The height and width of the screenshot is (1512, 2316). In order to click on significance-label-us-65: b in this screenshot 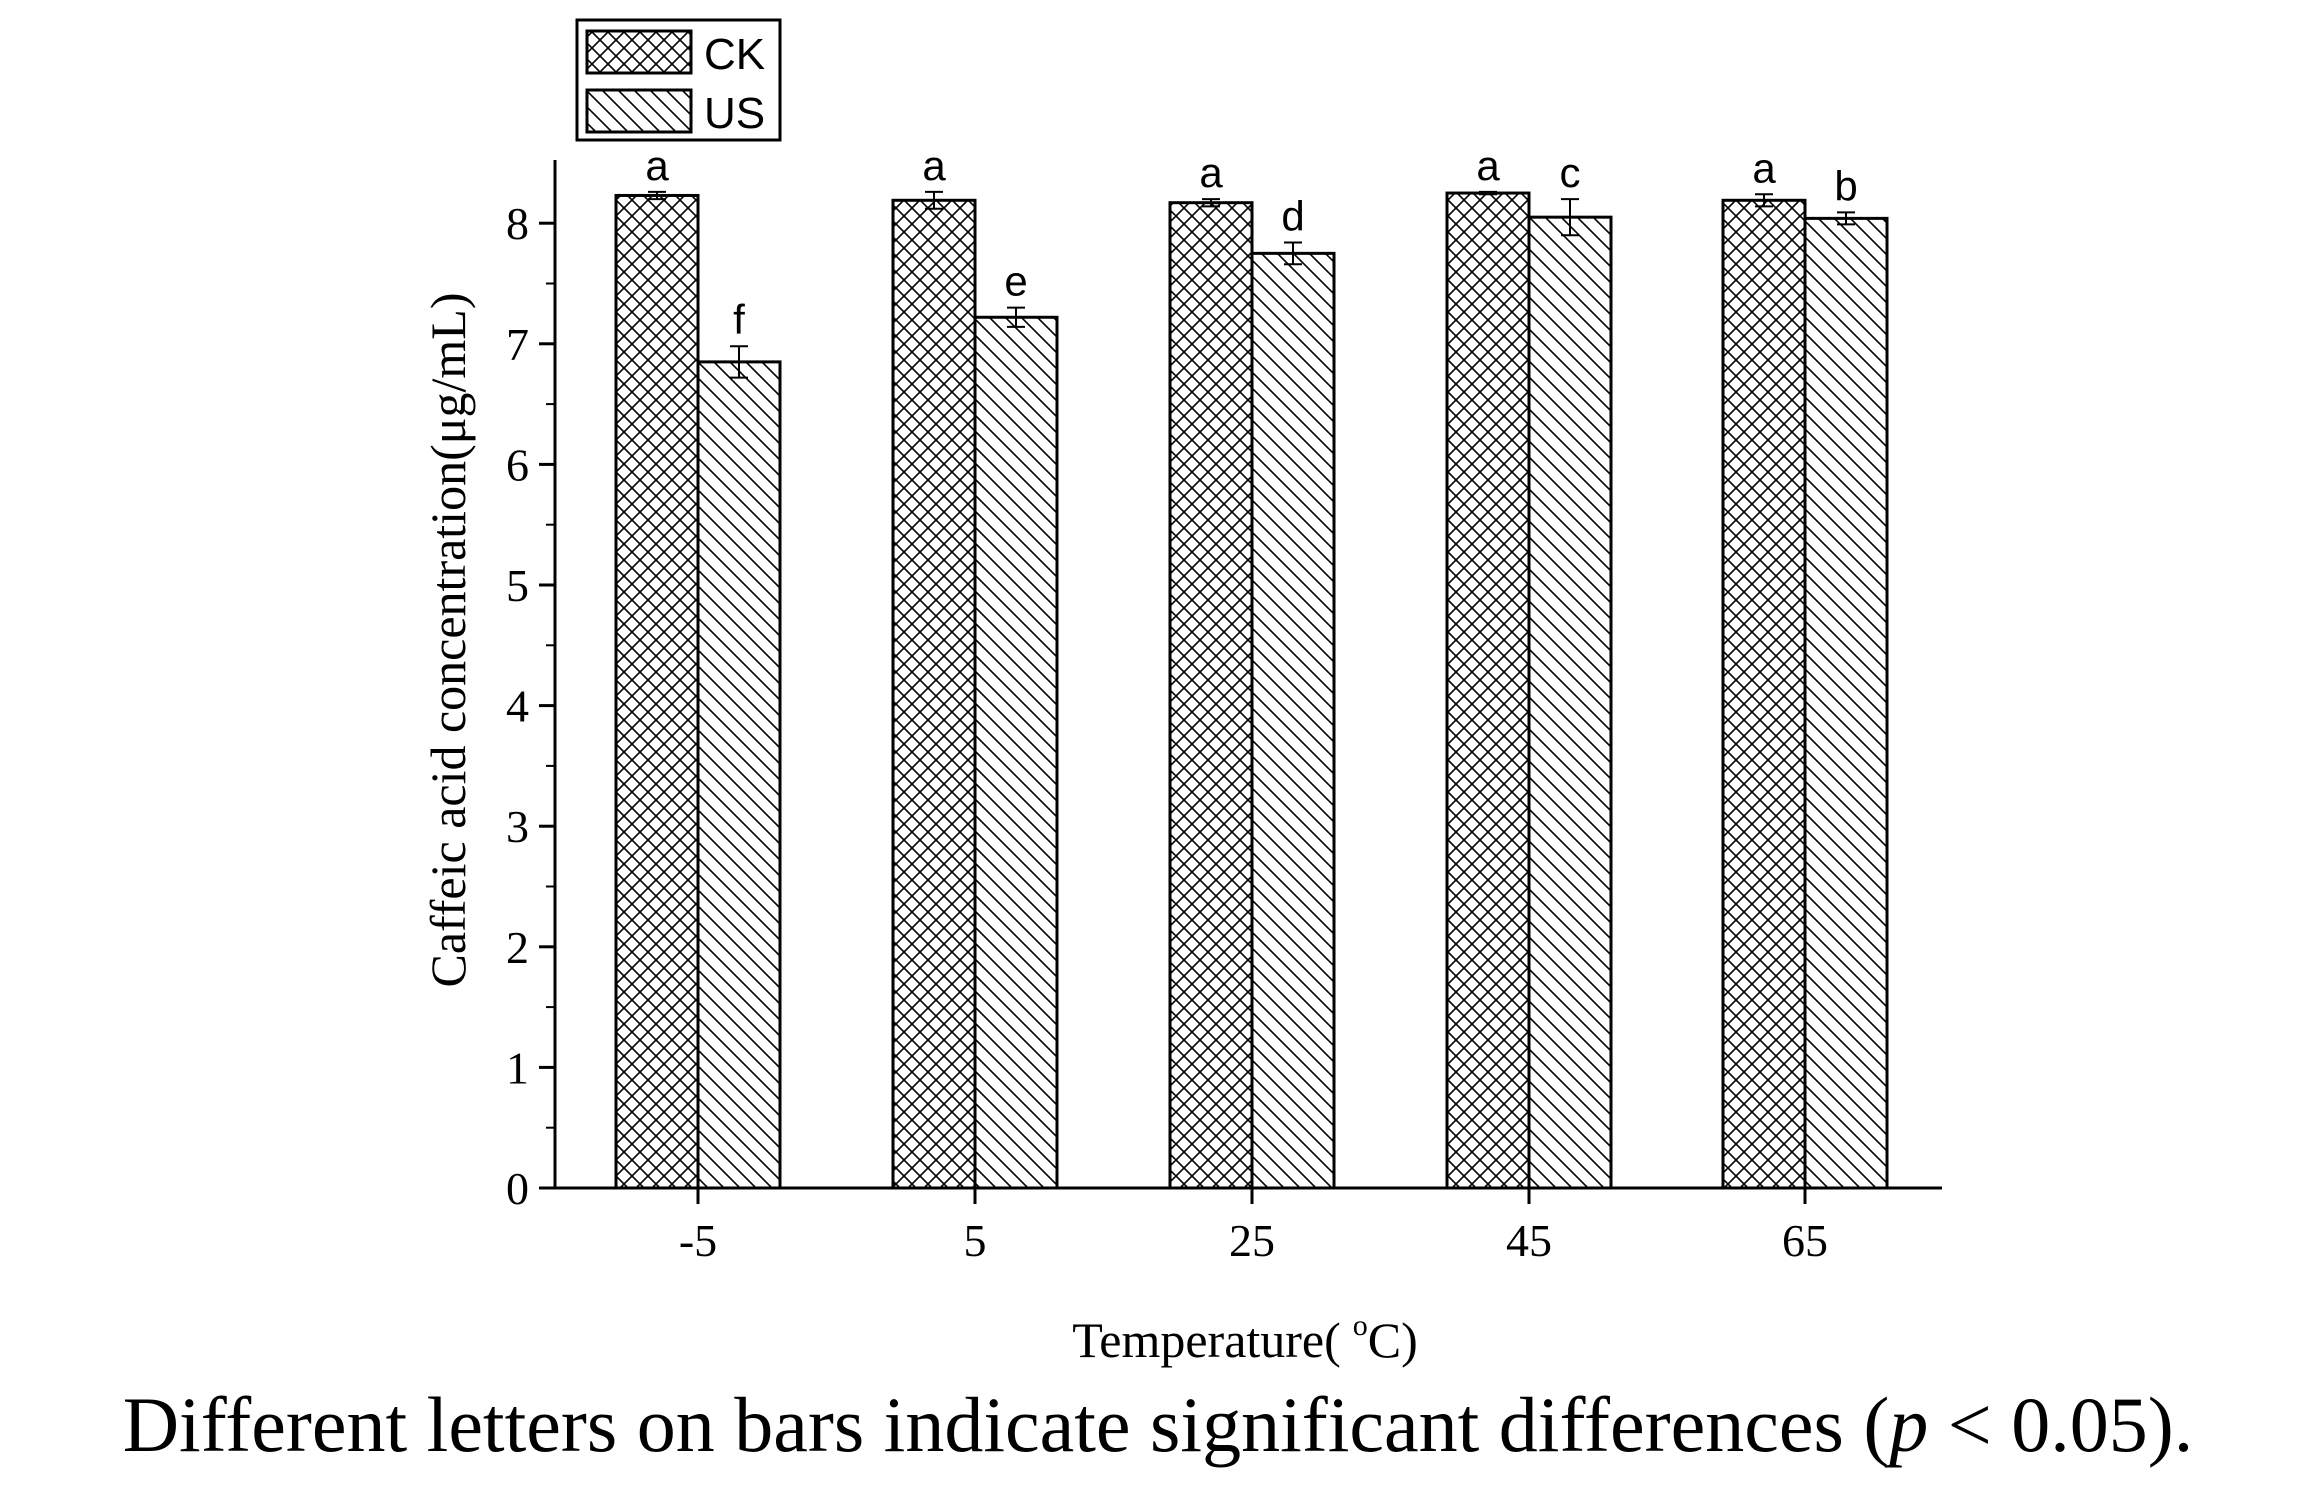, I will do `click(1845, 185)`.